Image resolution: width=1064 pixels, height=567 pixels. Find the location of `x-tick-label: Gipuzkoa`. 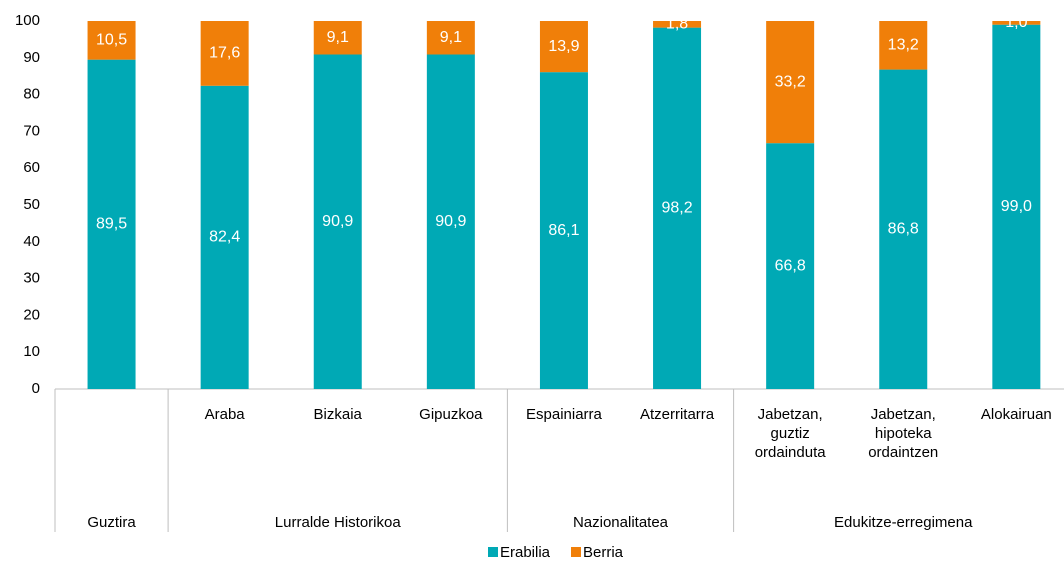

x-tick-label: Gipuzkoa is located at coordinates (451, 414).